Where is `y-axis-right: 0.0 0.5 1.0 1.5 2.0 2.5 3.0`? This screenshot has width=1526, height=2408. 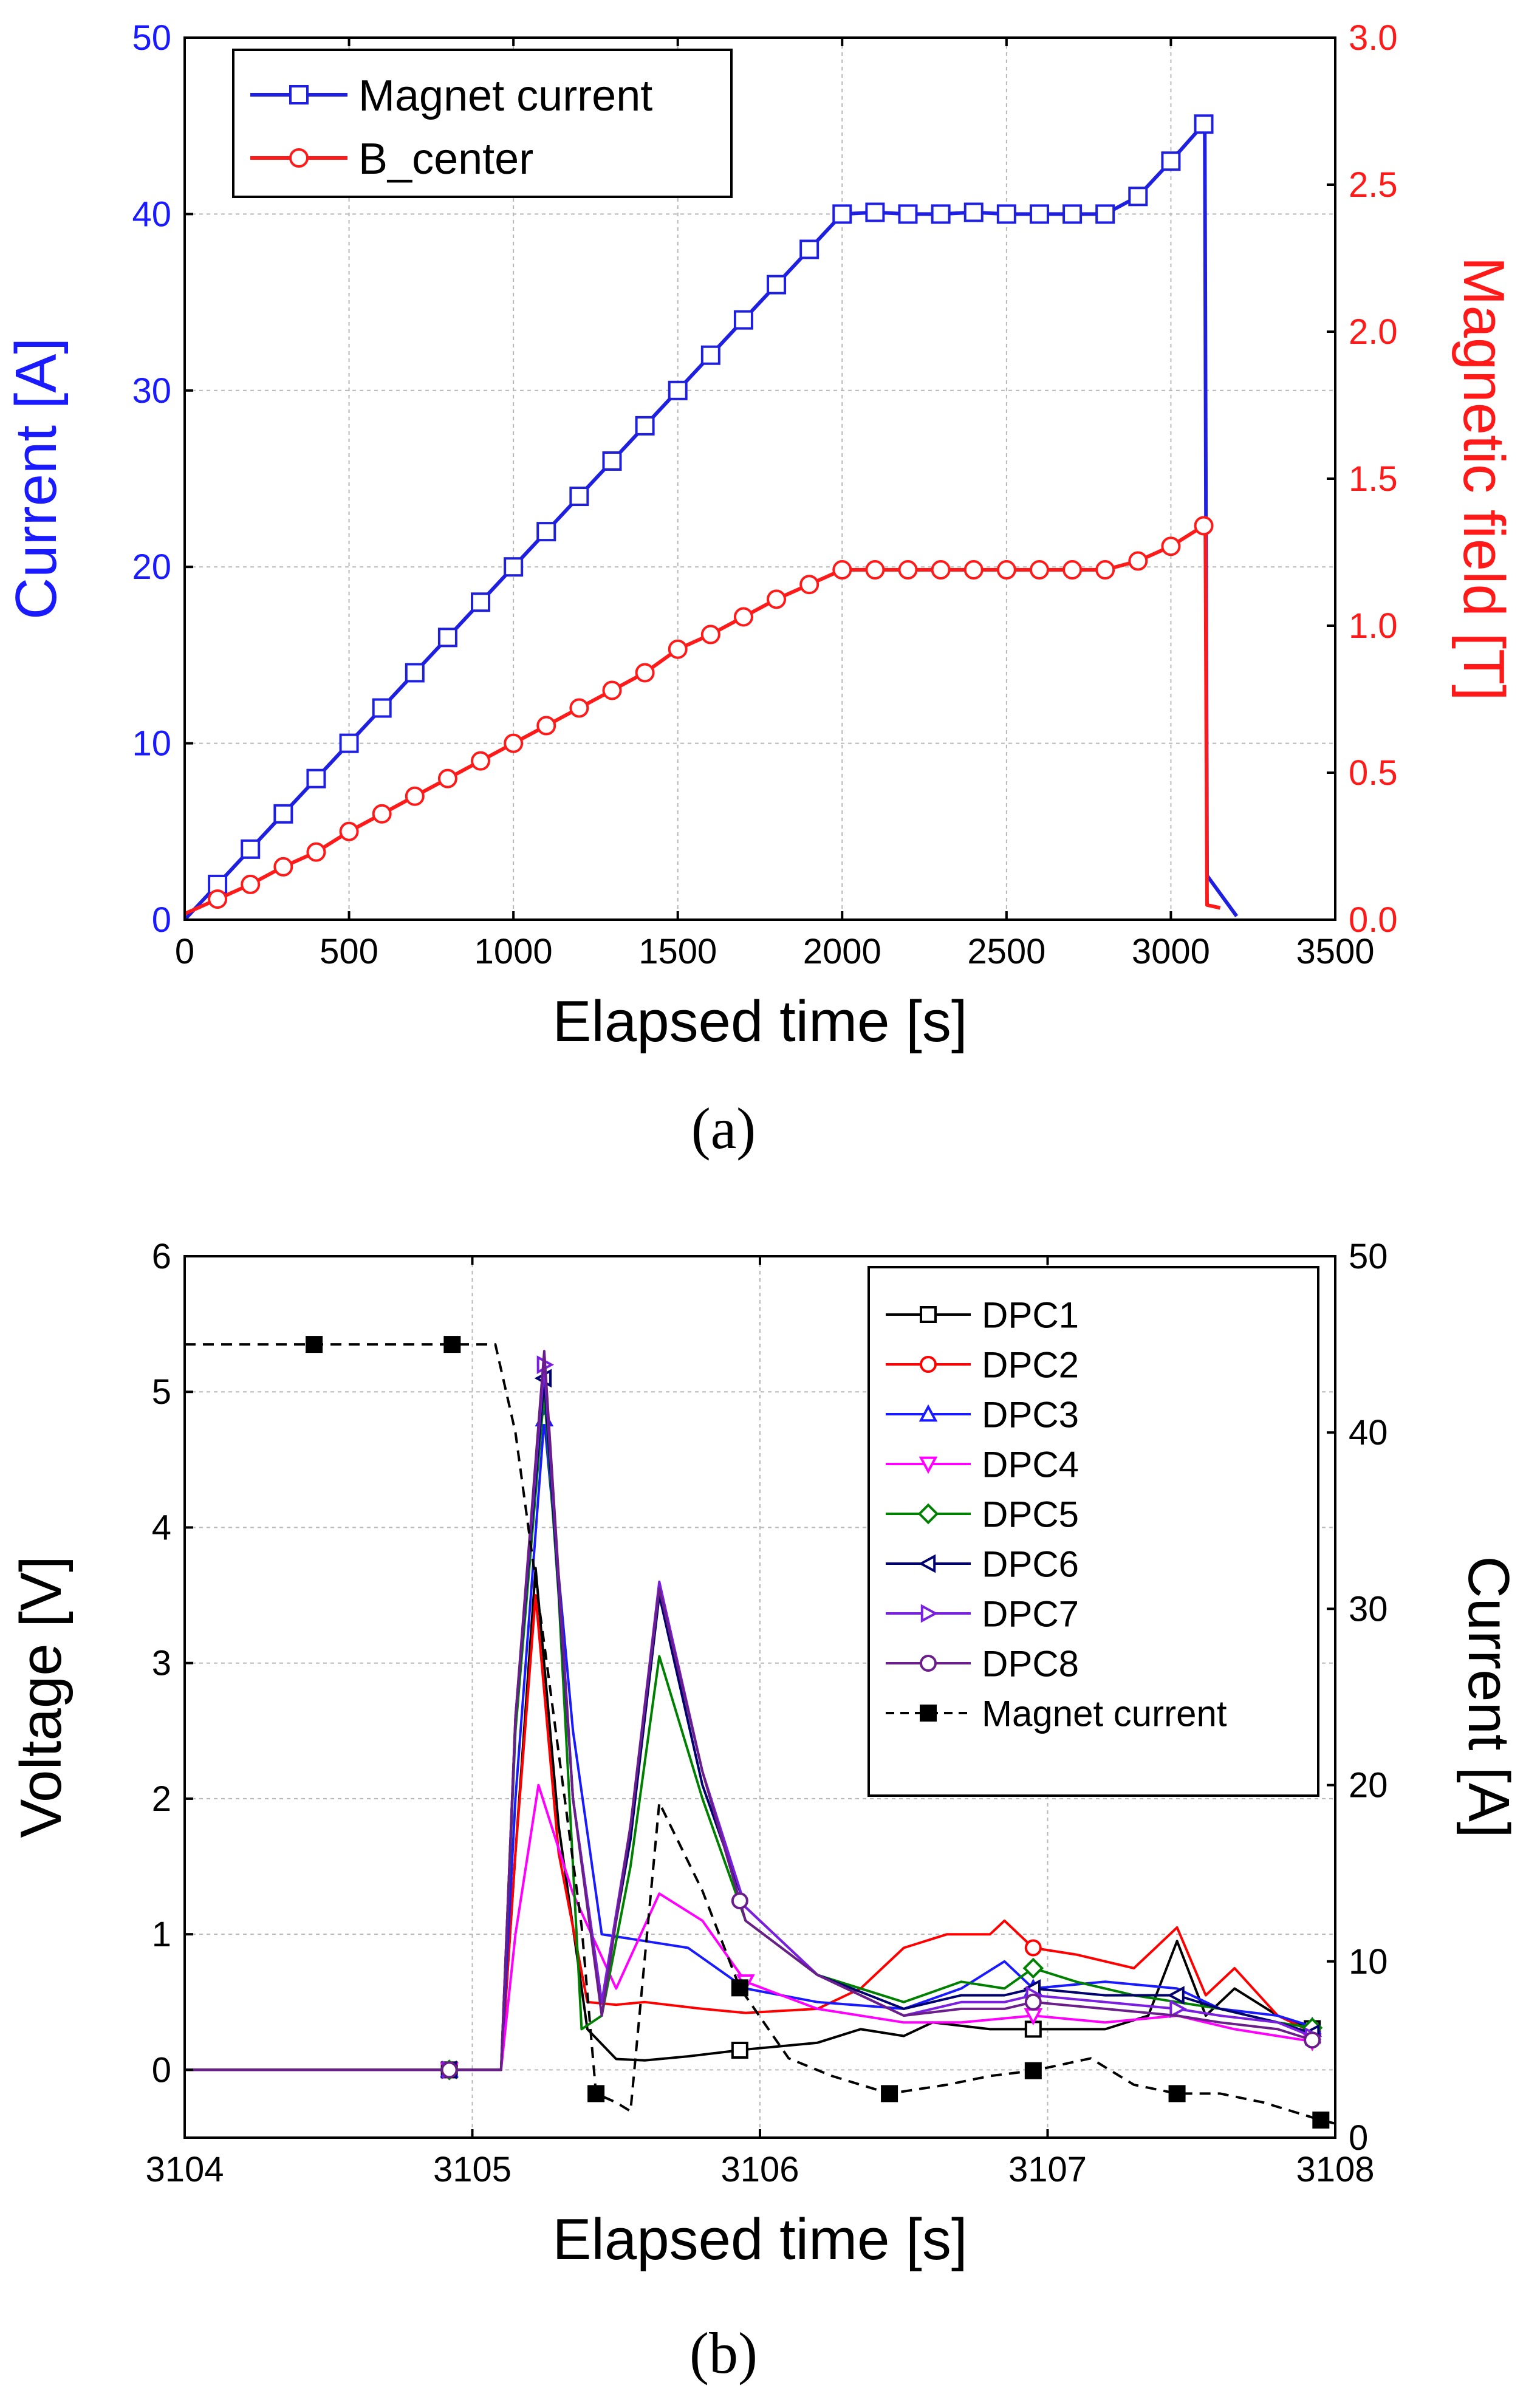
y-axis-right: 0.0 0.5 1.0 1.5 2.0 2.5 3.0 is located at coordinates (1362, 479).